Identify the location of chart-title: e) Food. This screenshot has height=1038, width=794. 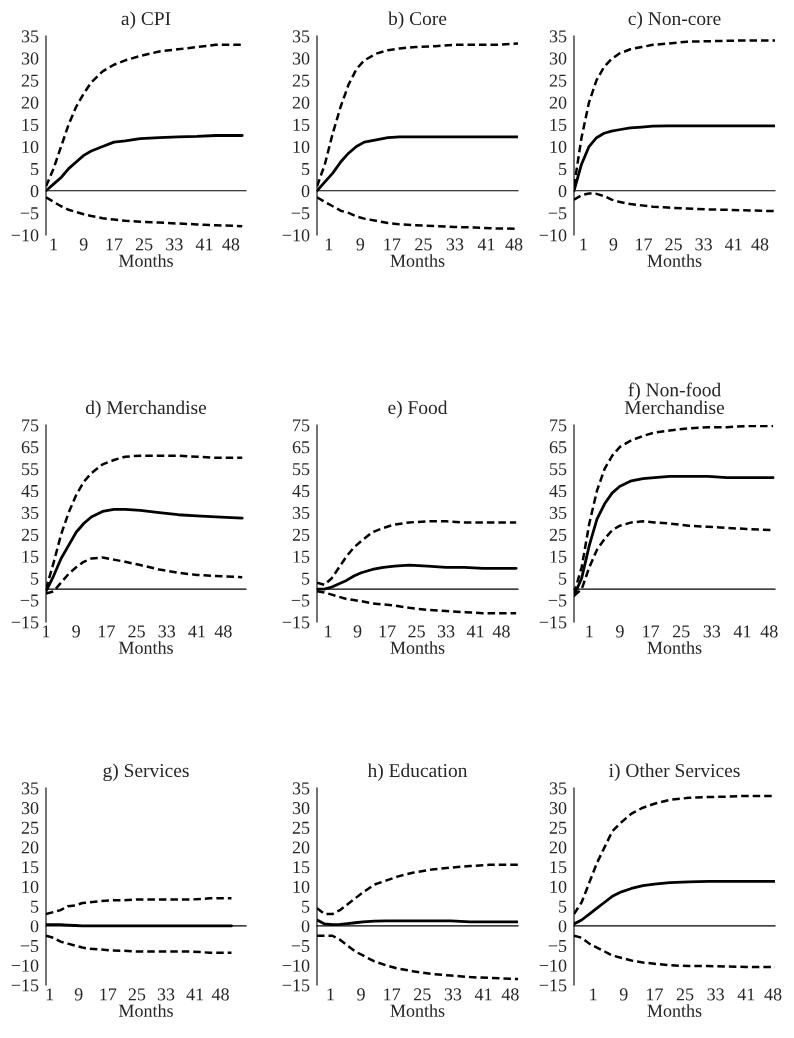
(418, 409).